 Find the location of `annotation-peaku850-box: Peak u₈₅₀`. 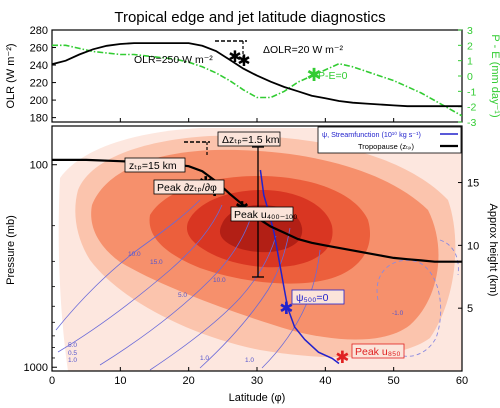

annotation-peaku850-box: Peak u₈₅₀ is located at coordinates (378, 351).